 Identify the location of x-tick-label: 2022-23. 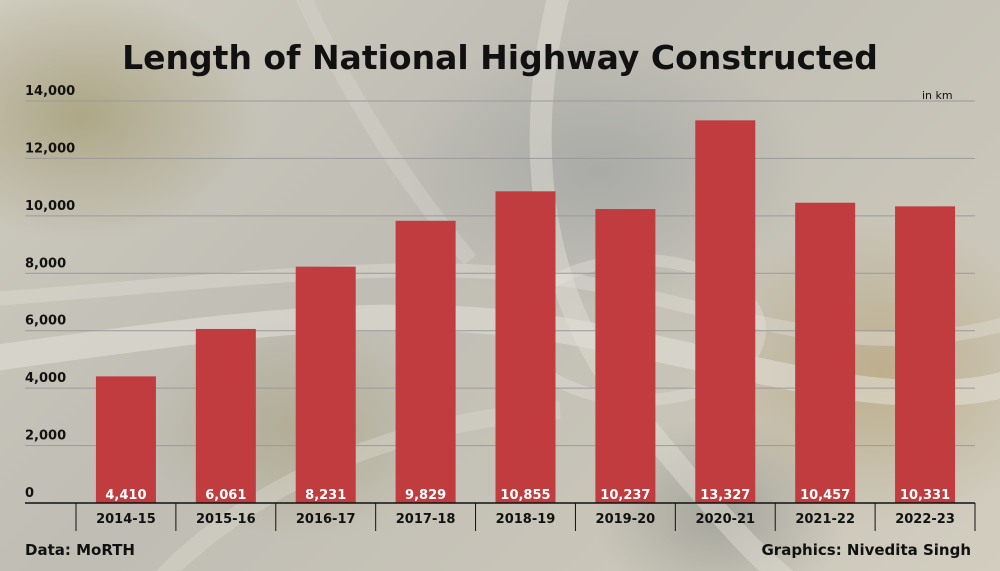
(925, 519).